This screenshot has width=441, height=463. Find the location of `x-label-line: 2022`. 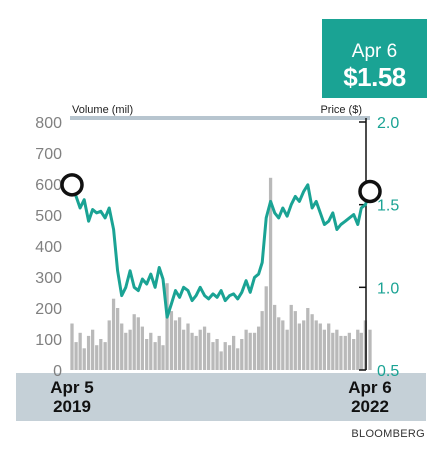

x-label-line: 2022 is located at coordinates (370, 406).